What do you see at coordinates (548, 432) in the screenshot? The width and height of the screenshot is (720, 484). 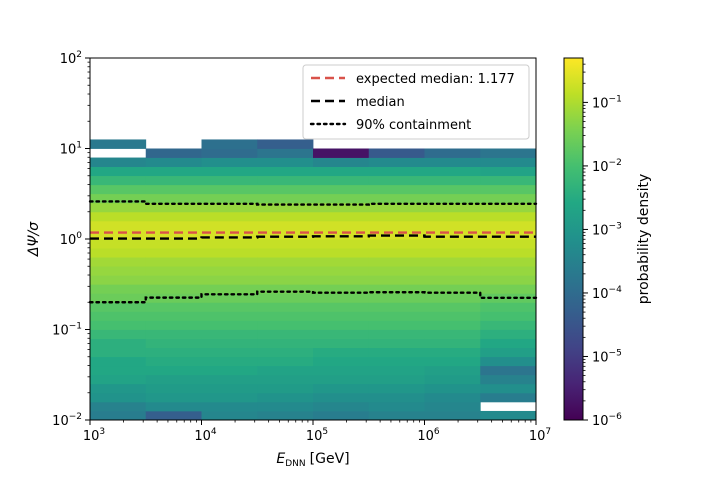 I see `x-tick-label-exponent: 7` at bounding box center [548, 432].